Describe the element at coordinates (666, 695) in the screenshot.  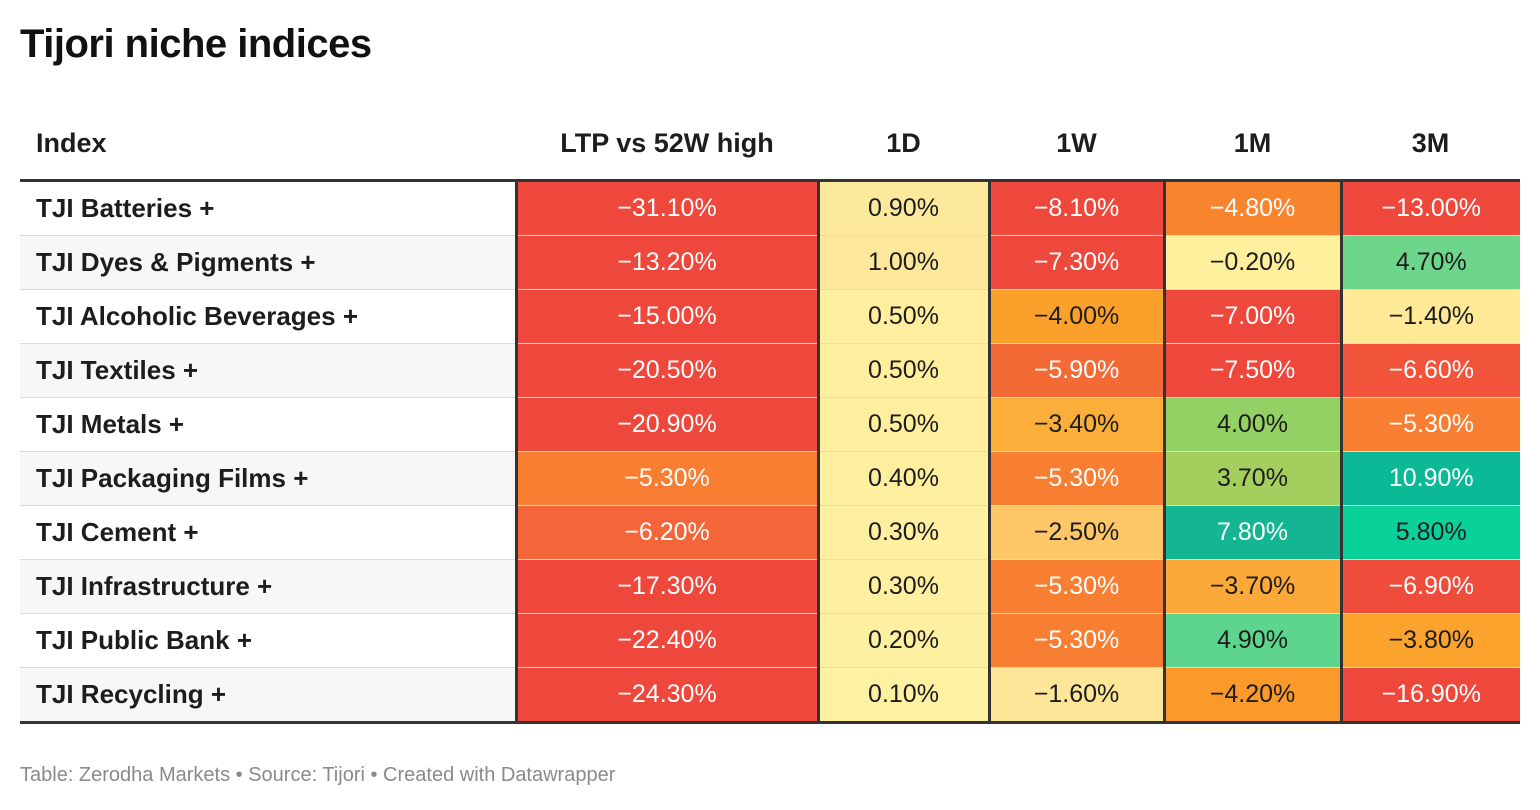
I see `value-cell-ltp-vs-52w-high: −24.30%` at that location.